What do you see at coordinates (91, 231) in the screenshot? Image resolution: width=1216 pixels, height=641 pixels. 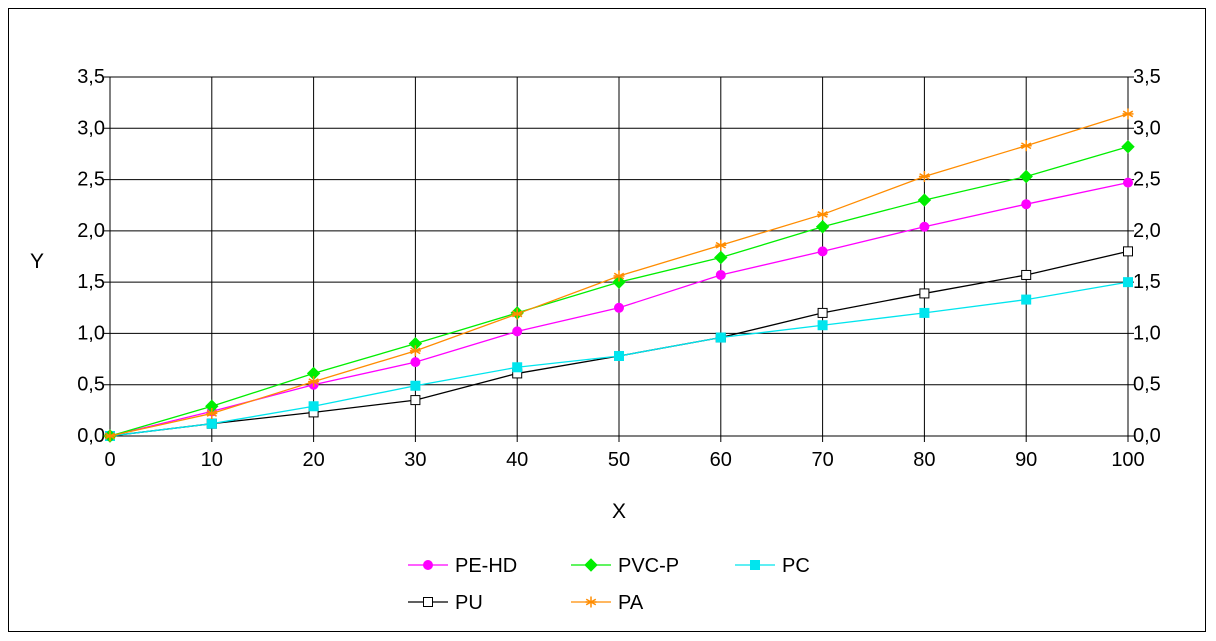 I see `y-tick-label-left: 2,0` at bounding box center [91, 231].